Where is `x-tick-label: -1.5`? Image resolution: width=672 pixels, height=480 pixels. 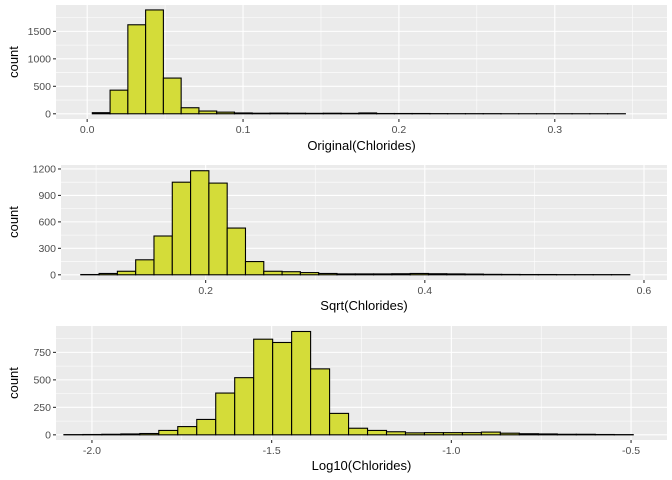
x-tick-label: -1.5 is located at coordinates (272, 451).